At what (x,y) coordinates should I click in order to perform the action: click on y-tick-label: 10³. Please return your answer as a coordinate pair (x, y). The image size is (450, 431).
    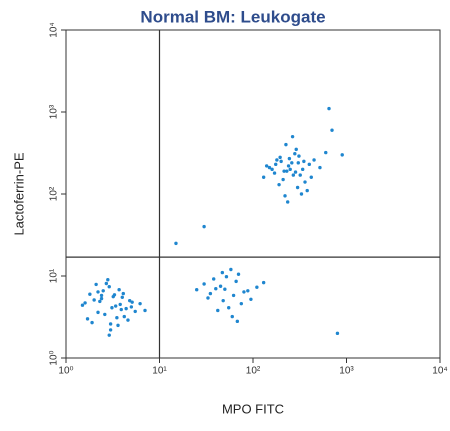
    Looking at the image, I should click on (54, 111).